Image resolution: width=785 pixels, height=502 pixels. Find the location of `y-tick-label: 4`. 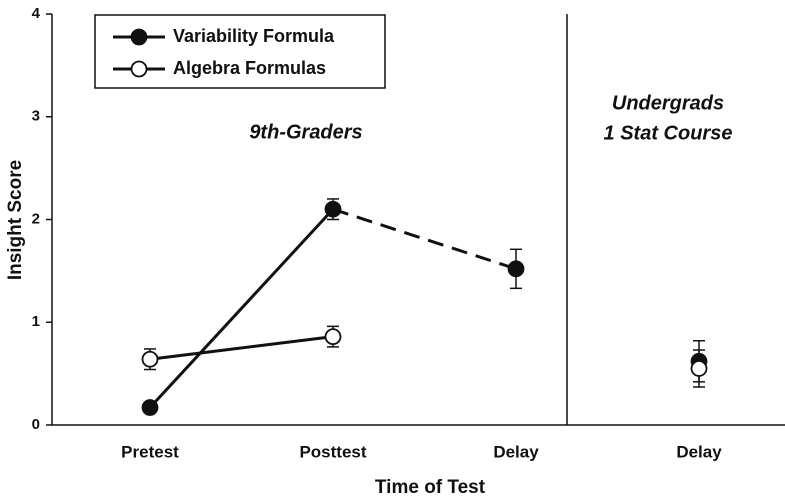

y-tick-label: 4 is located at coordinates (36, 13).